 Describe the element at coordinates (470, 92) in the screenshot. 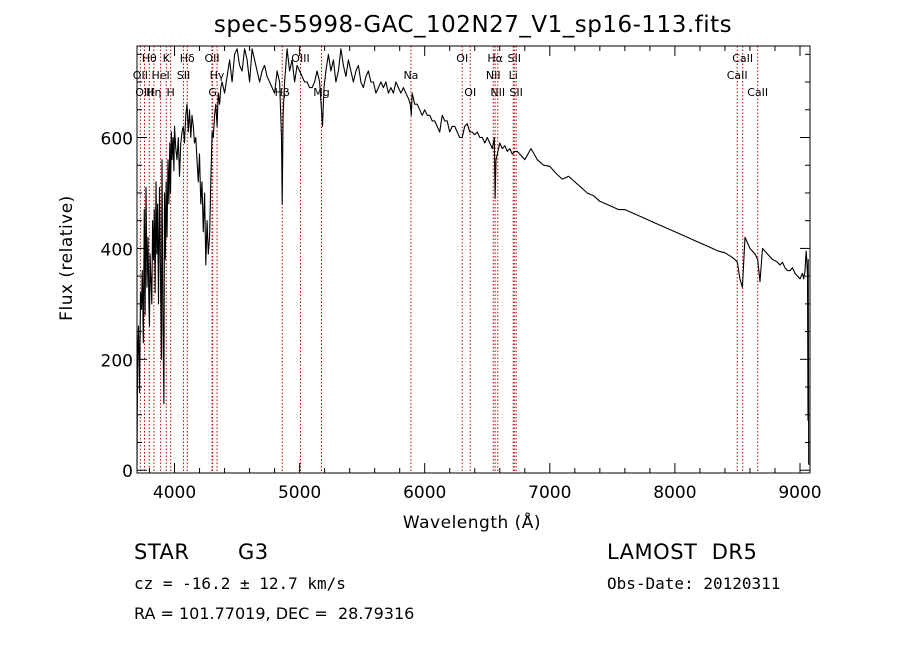

I see `line-label-23: OI` at that location.